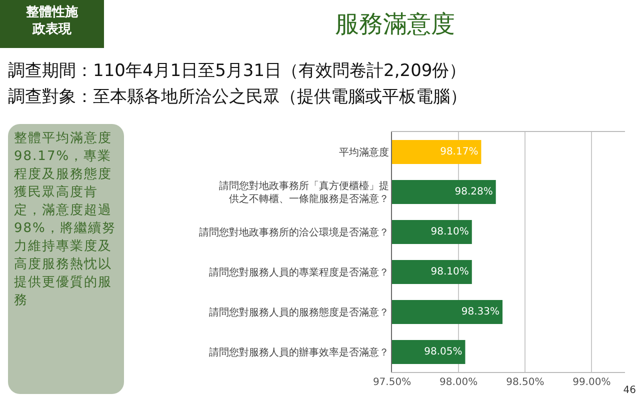 The image size is (640, 400). What do you see at coordinates (459, 152) in the screenshot?
I see `data-label: 98.17%` at bounding box center [459, 152].